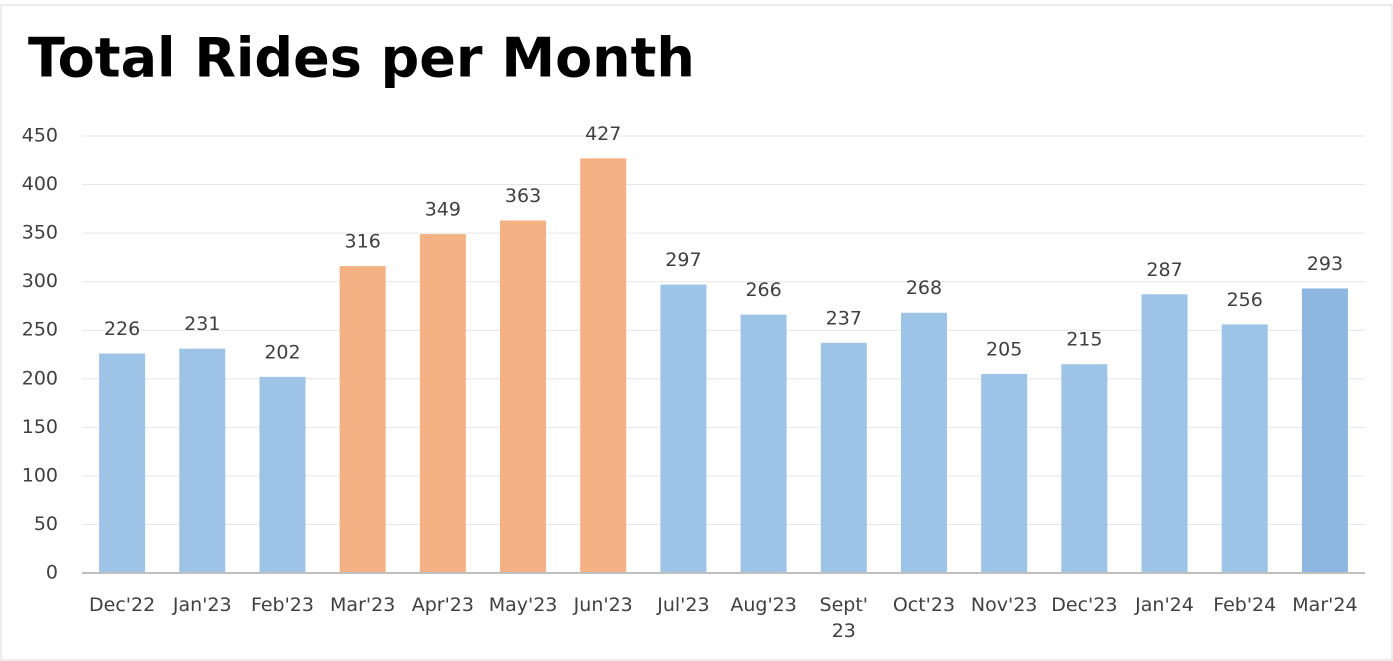 The height and width of the screenshot is (661, 1393). I want to click on data-label: 266, so click(763, 290).